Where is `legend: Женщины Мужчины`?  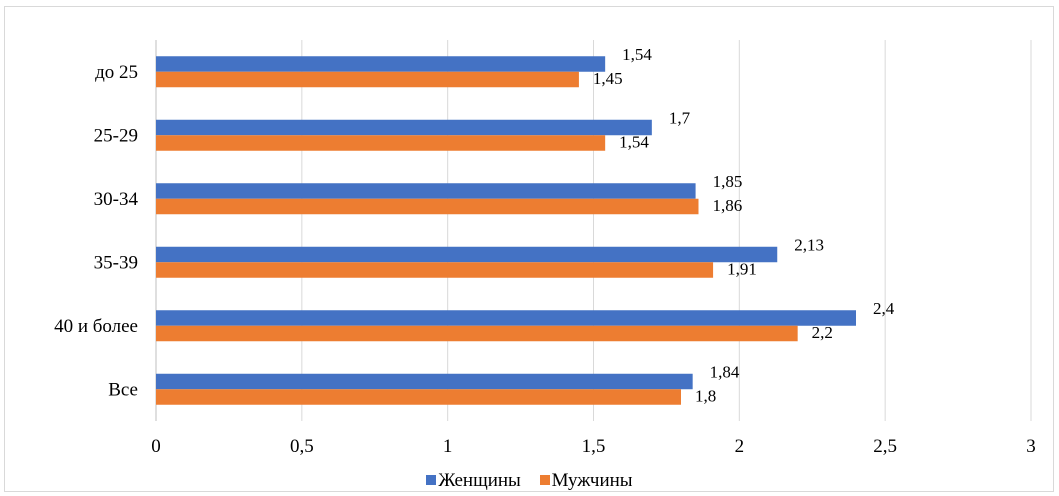
legend: Женщины Мужчины is located at coordinates (529, 481).